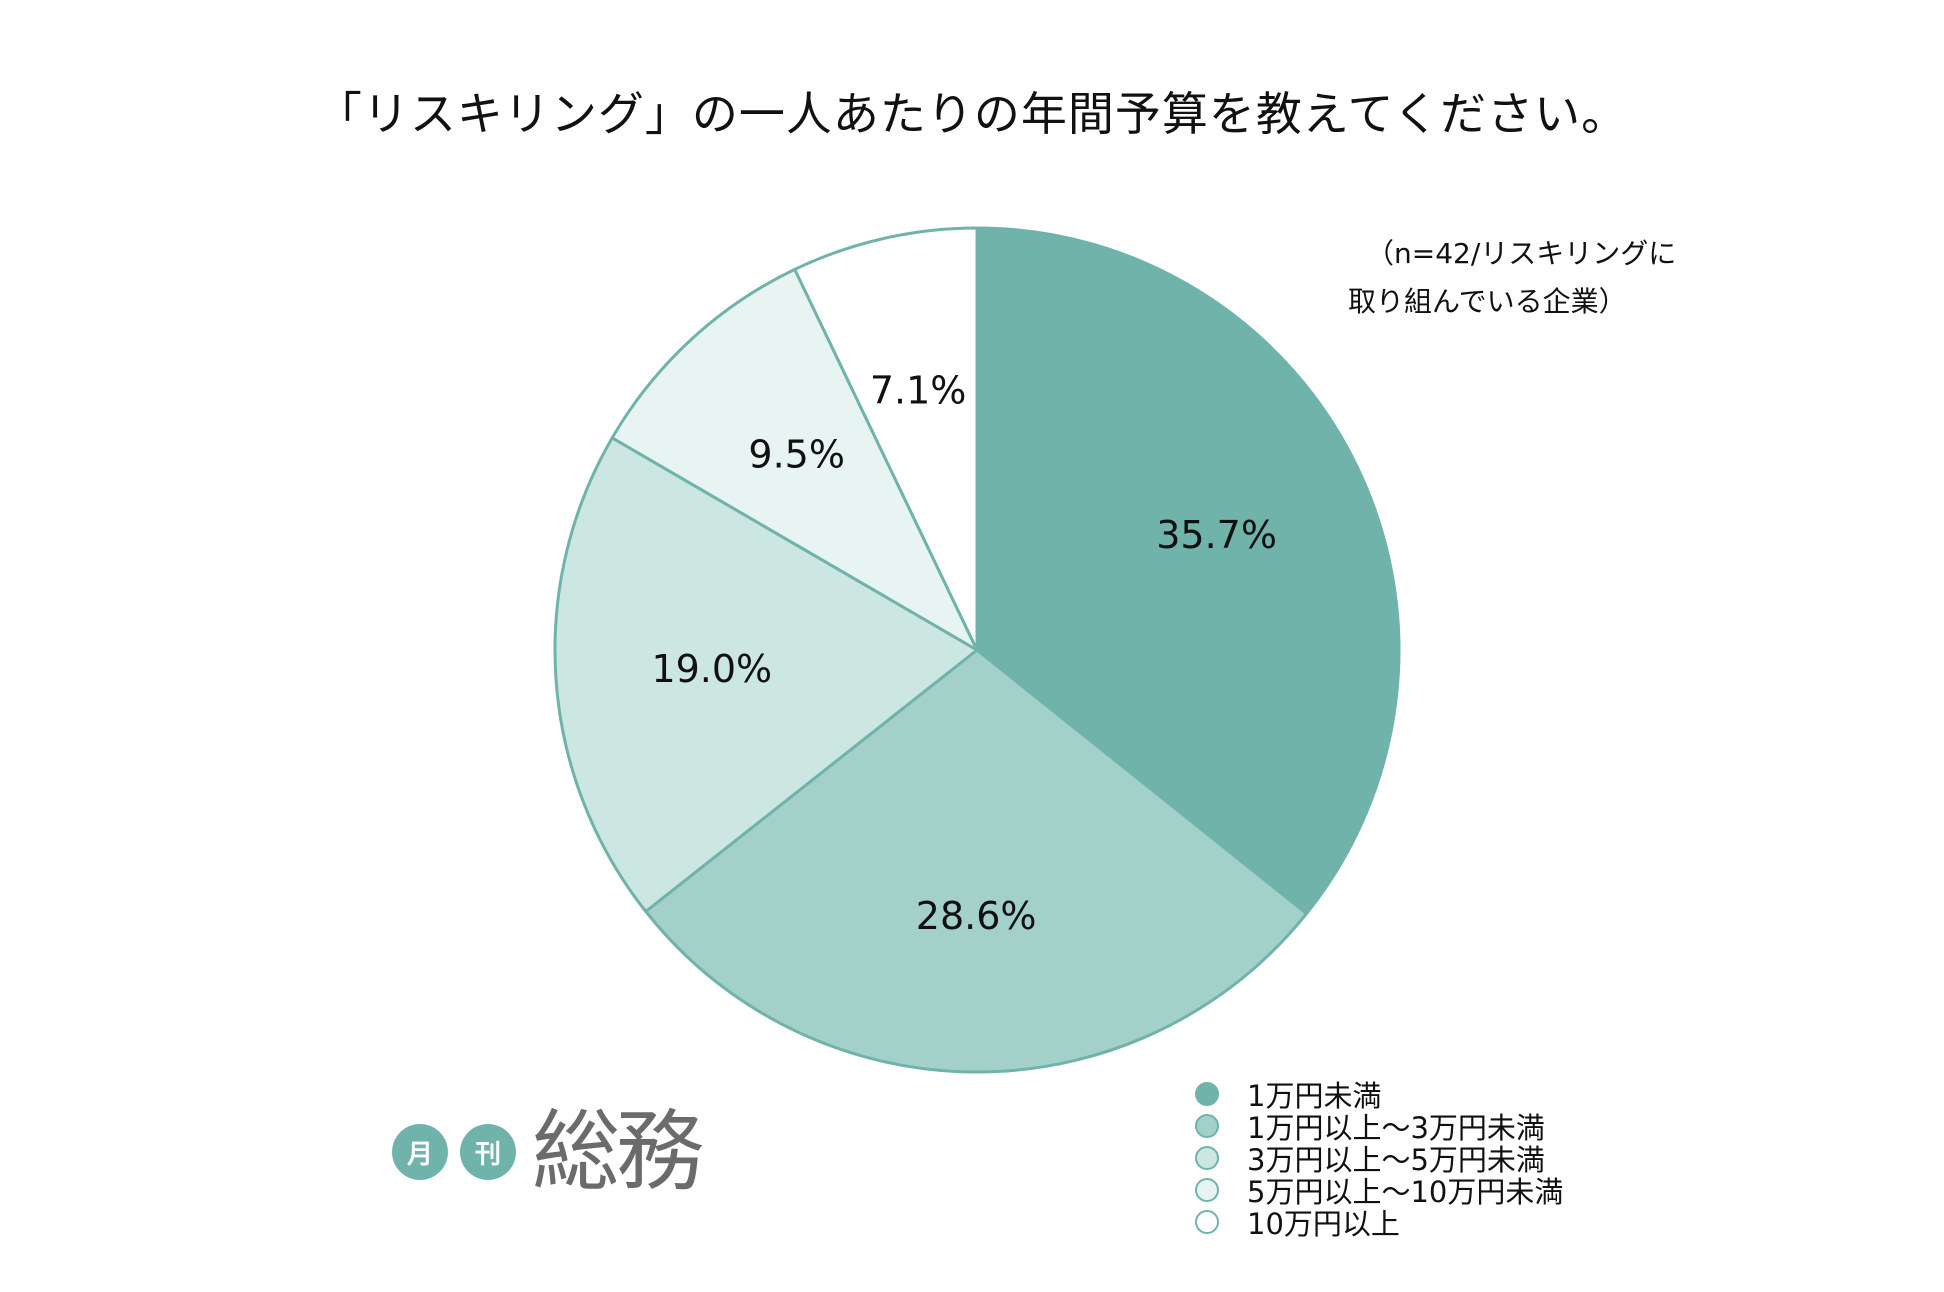 The height and width of the screenshot is (1292, 1944). What do you see at coordinates (618, 1151) in the screenshot?
I see `logo-wordmark: 総務` at bounding box center [618, 1151].